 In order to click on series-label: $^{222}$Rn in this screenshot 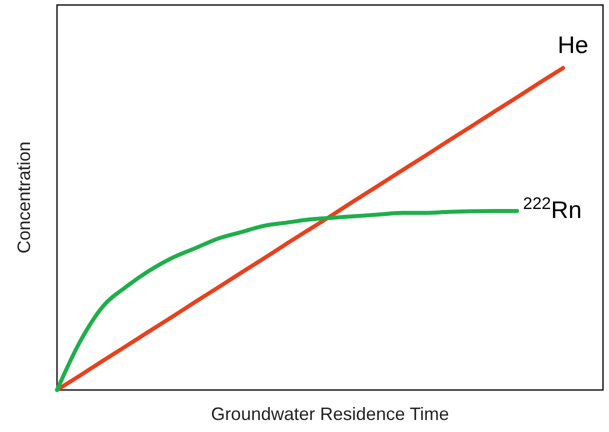, I will do `click(552, 208)`.